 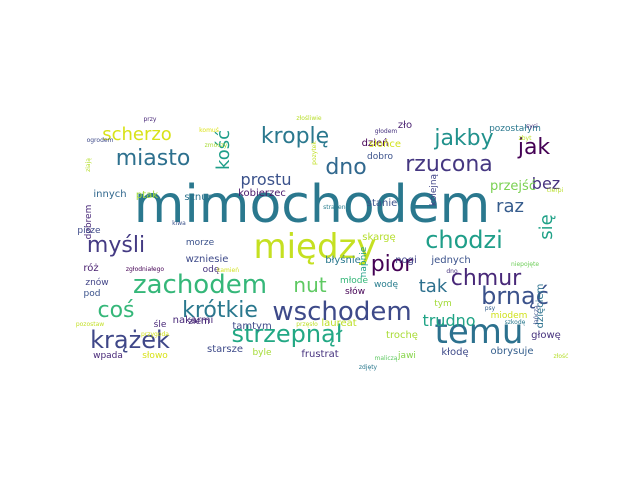 I want to click on cloud-word: syci, so click(x=532, y=126).